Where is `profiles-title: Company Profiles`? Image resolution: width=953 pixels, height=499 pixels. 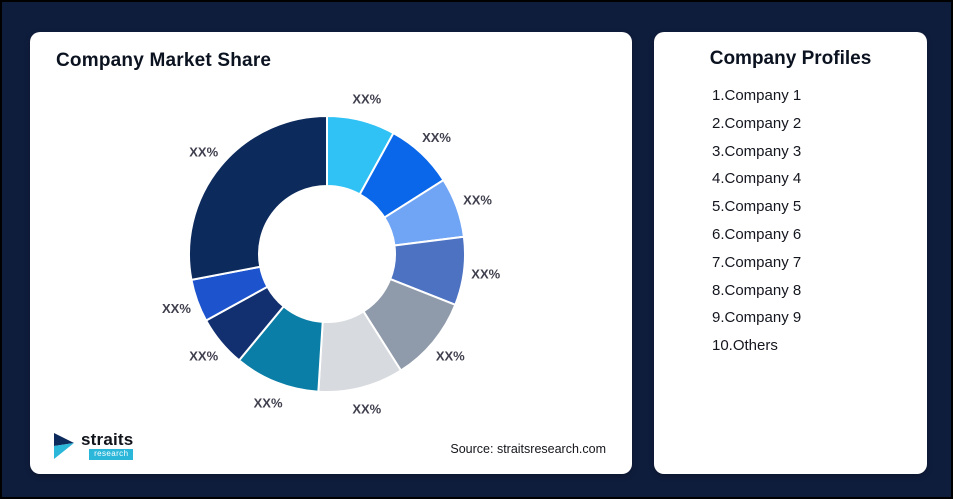 profiles-title: Company Profiles is located at coordinates (790, 58).